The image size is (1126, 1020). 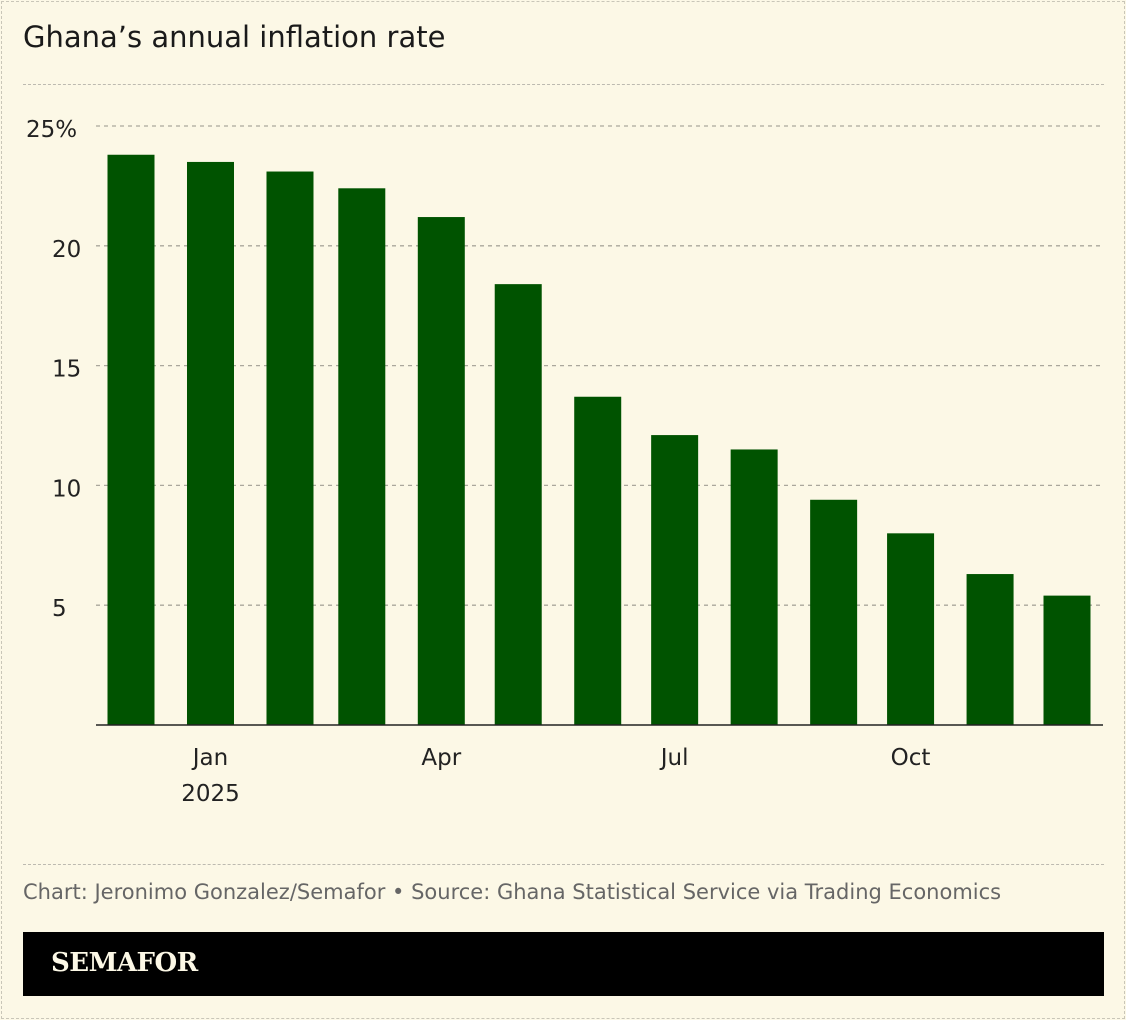 What do you see at coordinates (441, 758) in the screenshot?
I see `x-tick-label: Apr` at bounding box center [441, 758].